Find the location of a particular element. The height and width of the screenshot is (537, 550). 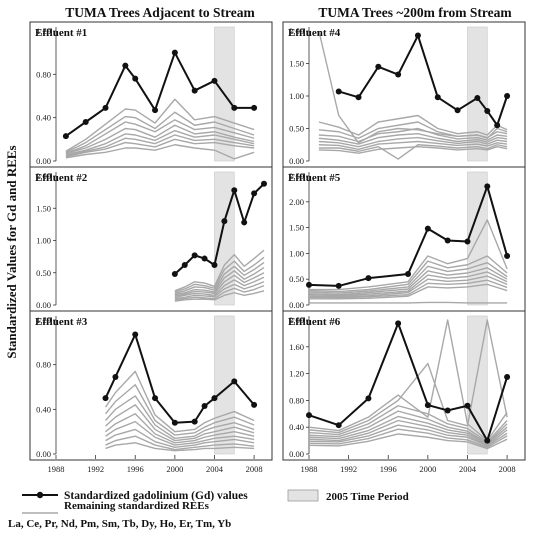

panel-title: Effluent #1 is located at coordinates (61, 33).